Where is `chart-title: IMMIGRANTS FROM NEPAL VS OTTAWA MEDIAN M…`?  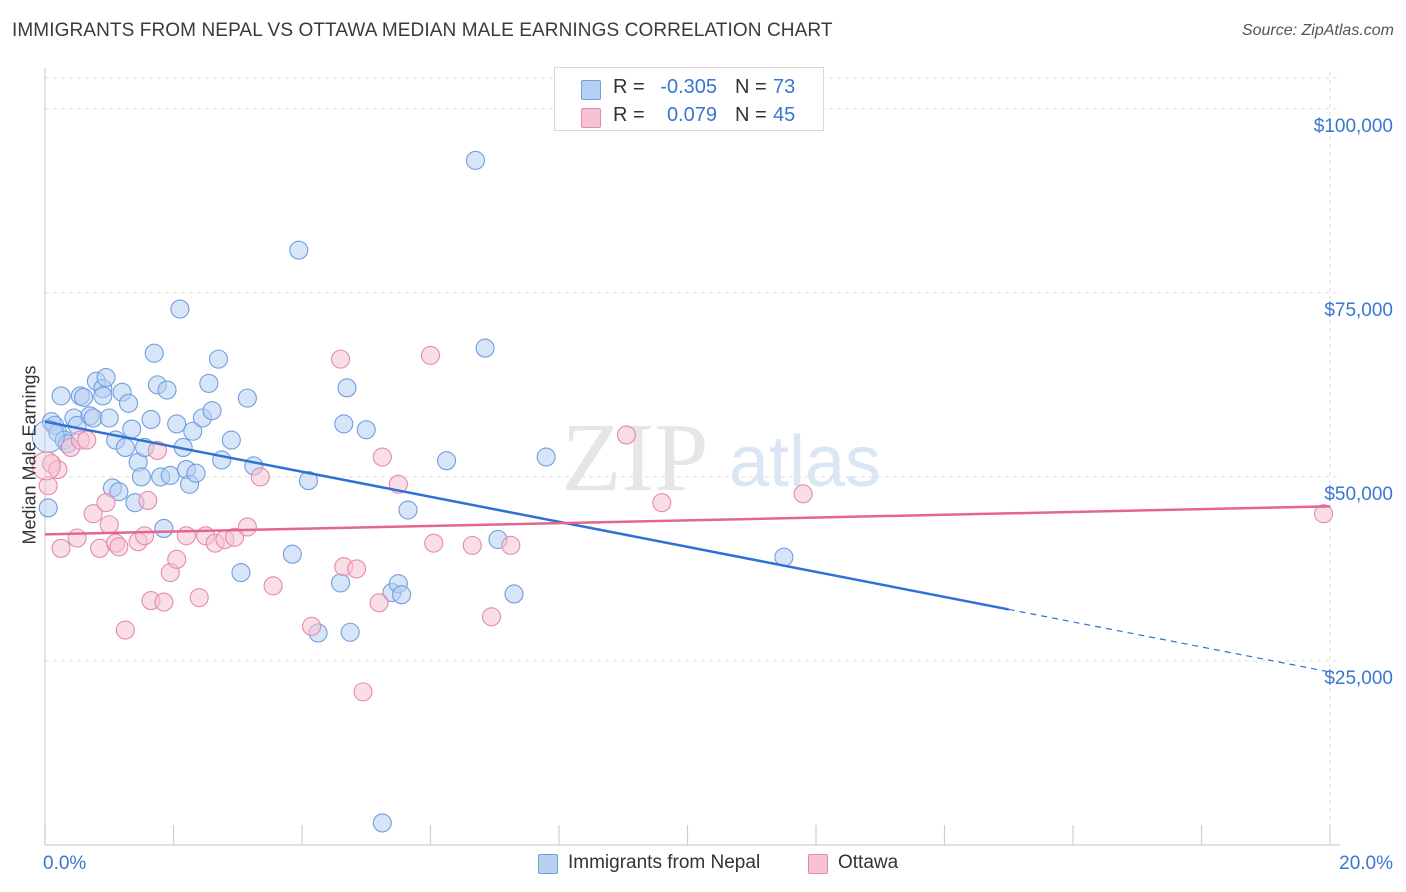
chart-title: IMMIGRANTS FROM NEPAL VS OTTAWA MEDIAN M… is located at coordinates (422, 30).